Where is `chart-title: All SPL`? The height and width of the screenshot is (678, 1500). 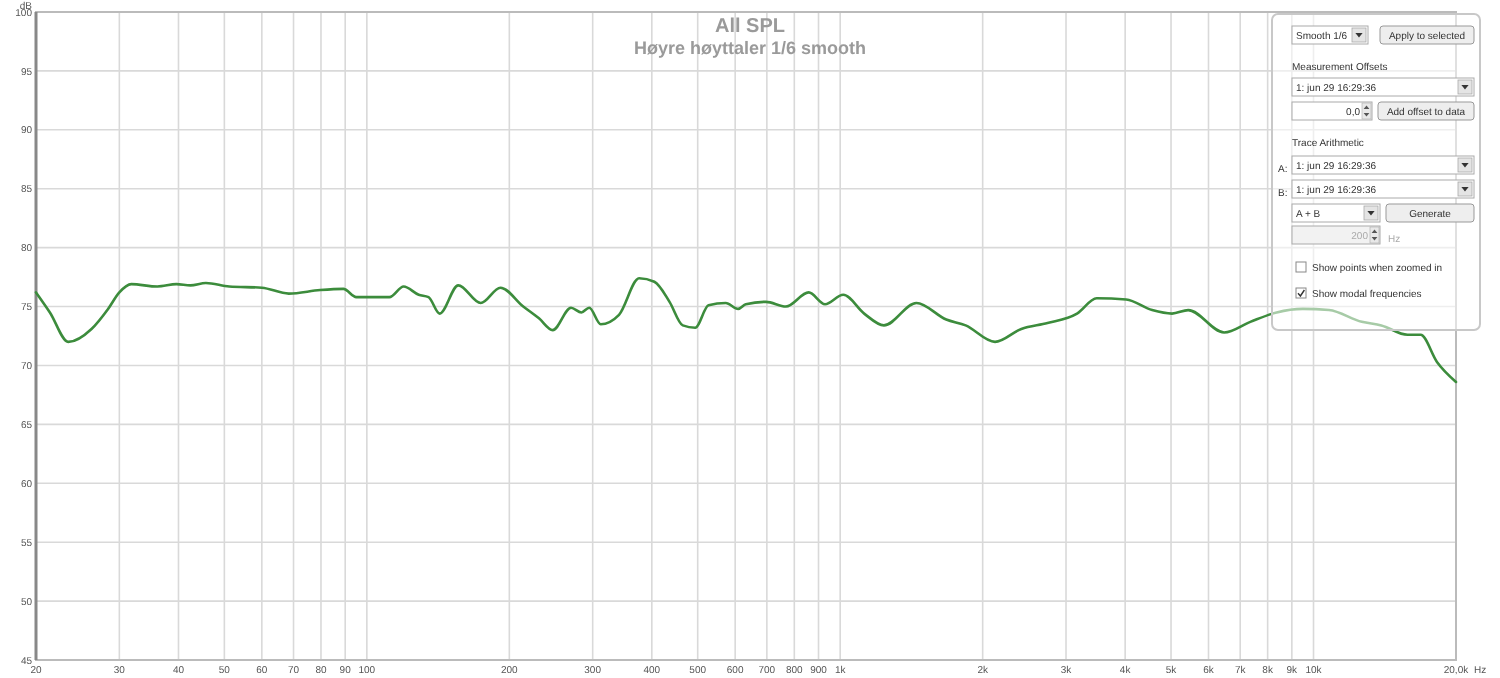 chart-title: All SPL is located at coordinates (750, 27).